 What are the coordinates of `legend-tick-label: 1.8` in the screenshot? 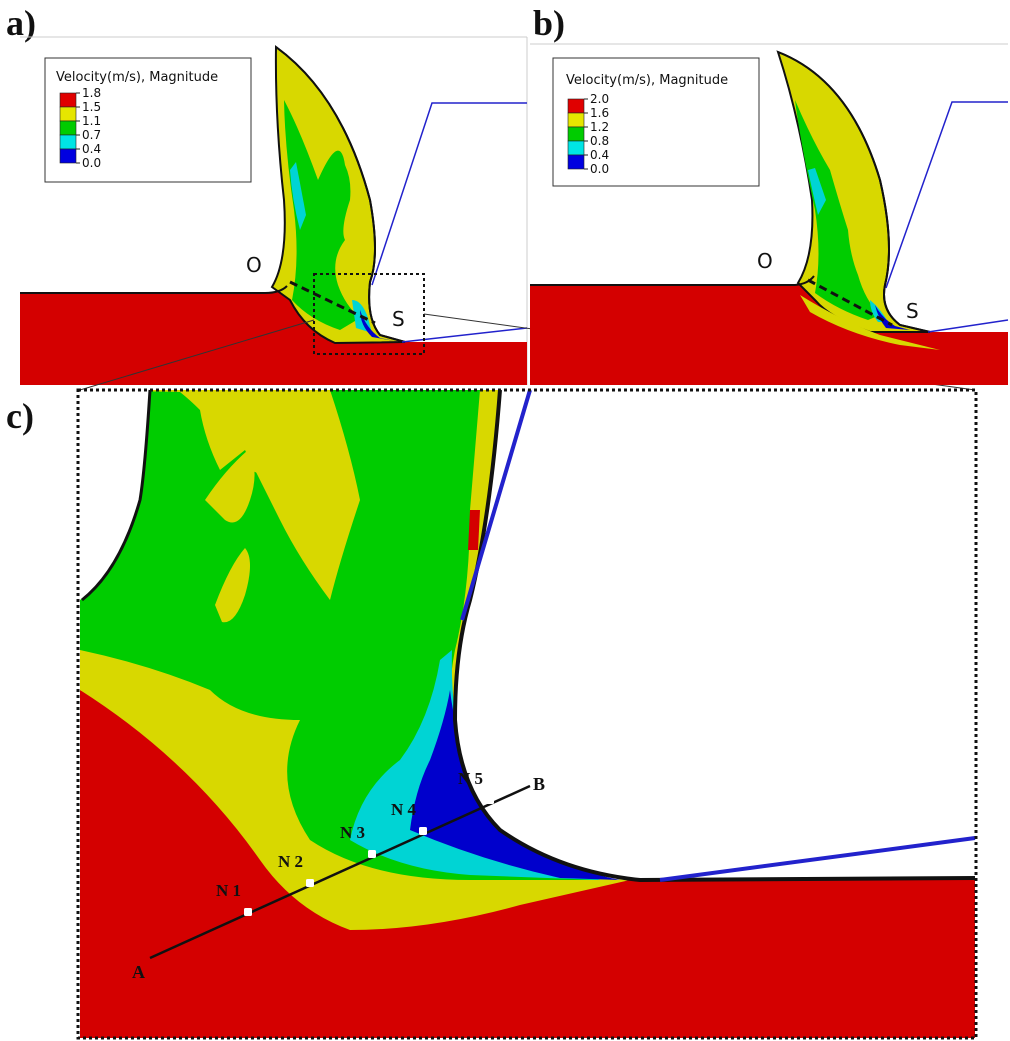 It's located at (91, 93).